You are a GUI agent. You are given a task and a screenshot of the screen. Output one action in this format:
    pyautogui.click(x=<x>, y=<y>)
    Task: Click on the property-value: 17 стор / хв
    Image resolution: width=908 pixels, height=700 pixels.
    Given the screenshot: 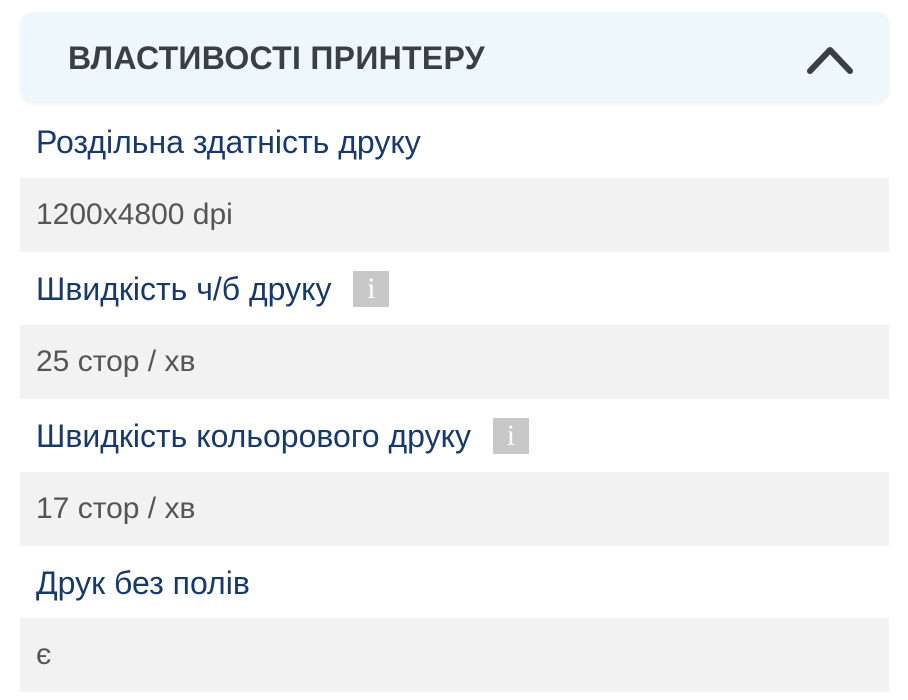 What is the action you would take?
    pyautogui.click(x=454, y=509)
    